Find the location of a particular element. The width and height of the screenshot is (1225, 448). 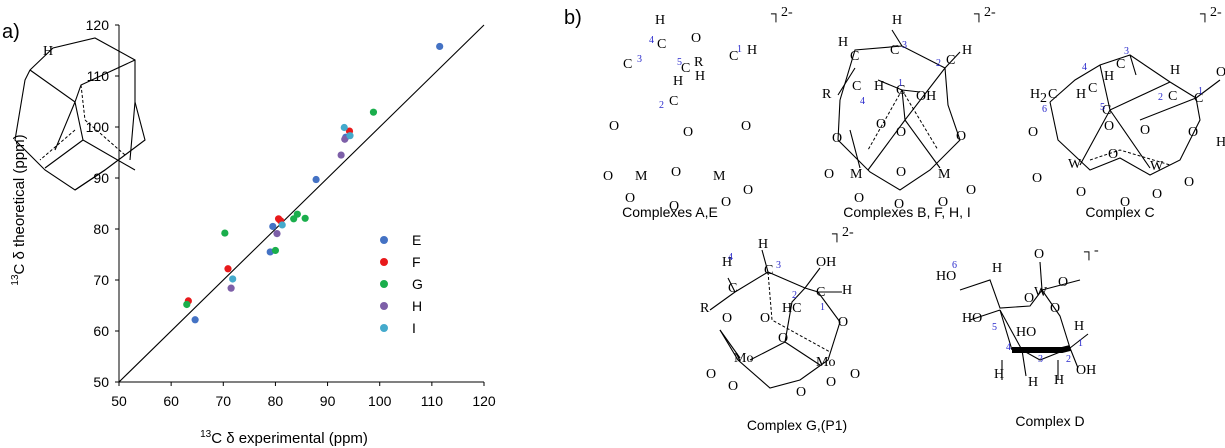

svg-text: W is located at coordinates (1041, 292).